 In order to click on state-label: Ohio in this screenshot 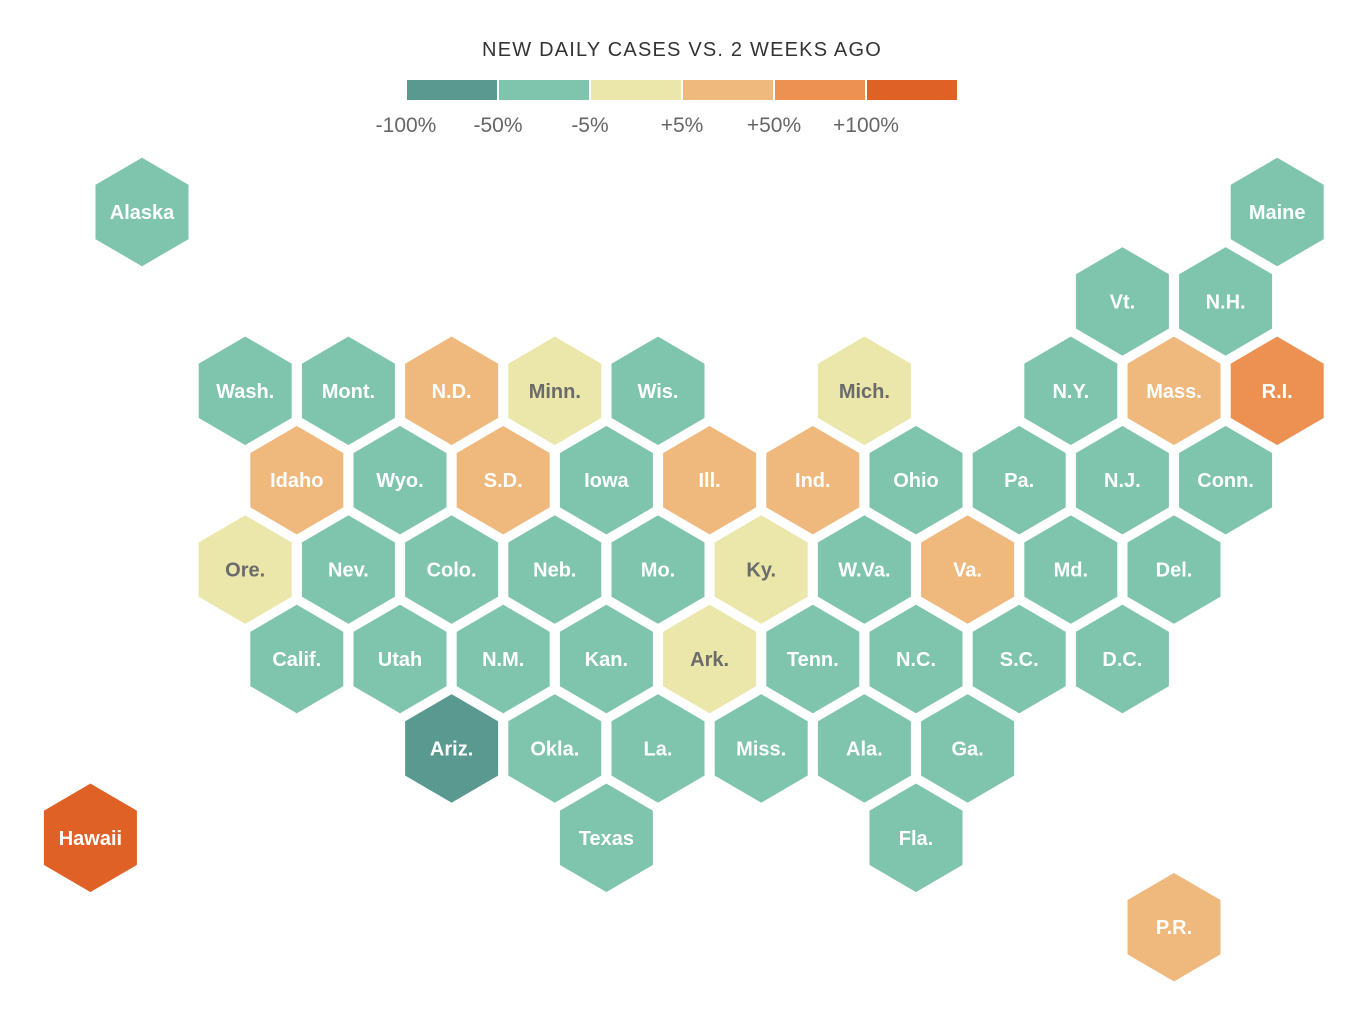, I will do `click(916, 481)`.